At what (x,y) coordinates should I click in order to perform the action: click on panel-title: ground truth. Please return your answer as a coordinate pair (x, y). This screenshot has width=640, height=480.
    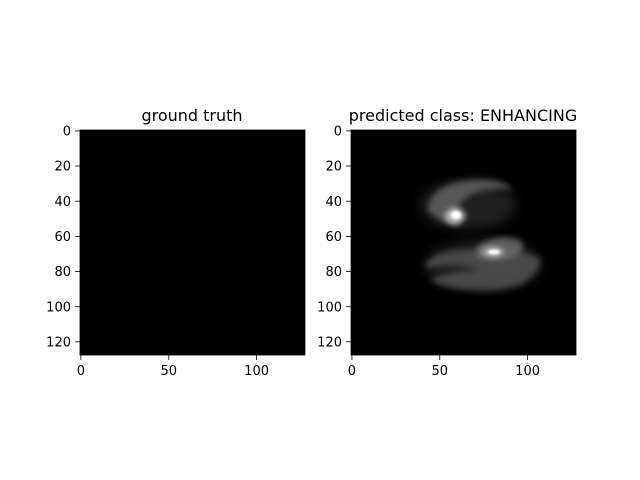
    Looking at the image, I should click on (191, 115).